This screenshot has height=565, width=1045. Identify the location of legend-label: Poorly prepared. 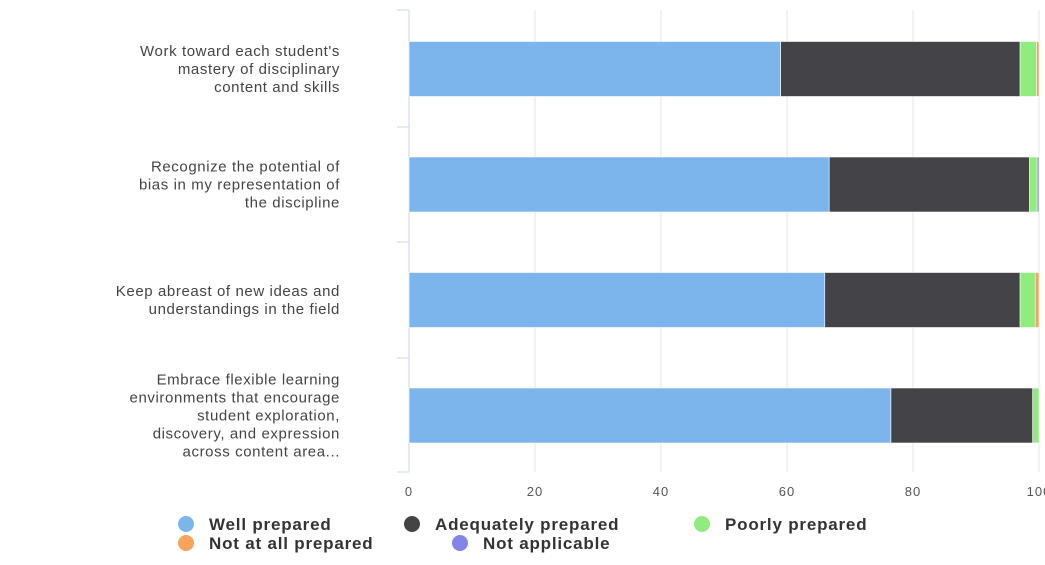
(796, 524).